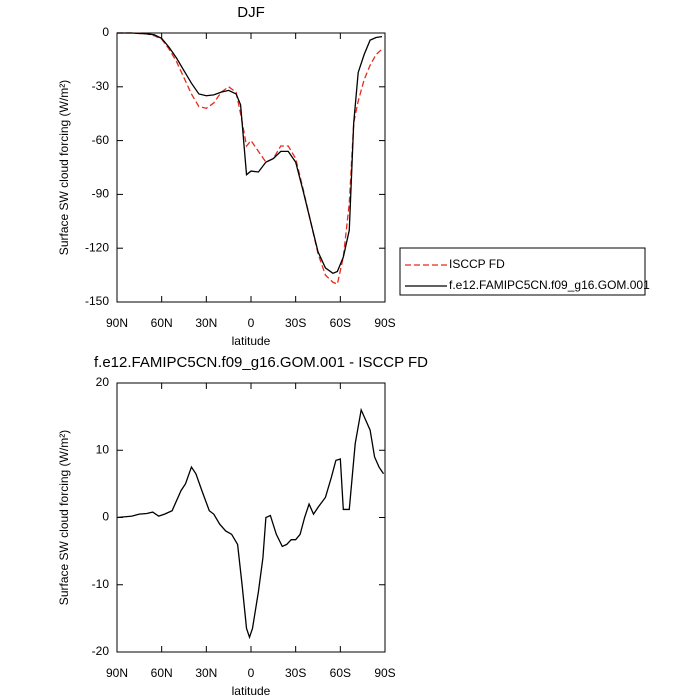  I want to click on y-tick-label: -120, so click(97, 247).